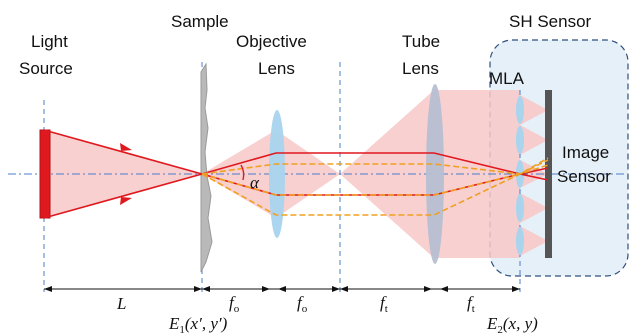 The height and width of the screenshot is (334, 631). I want to click on dim-ft-2-label: ft, so click(471, 304).